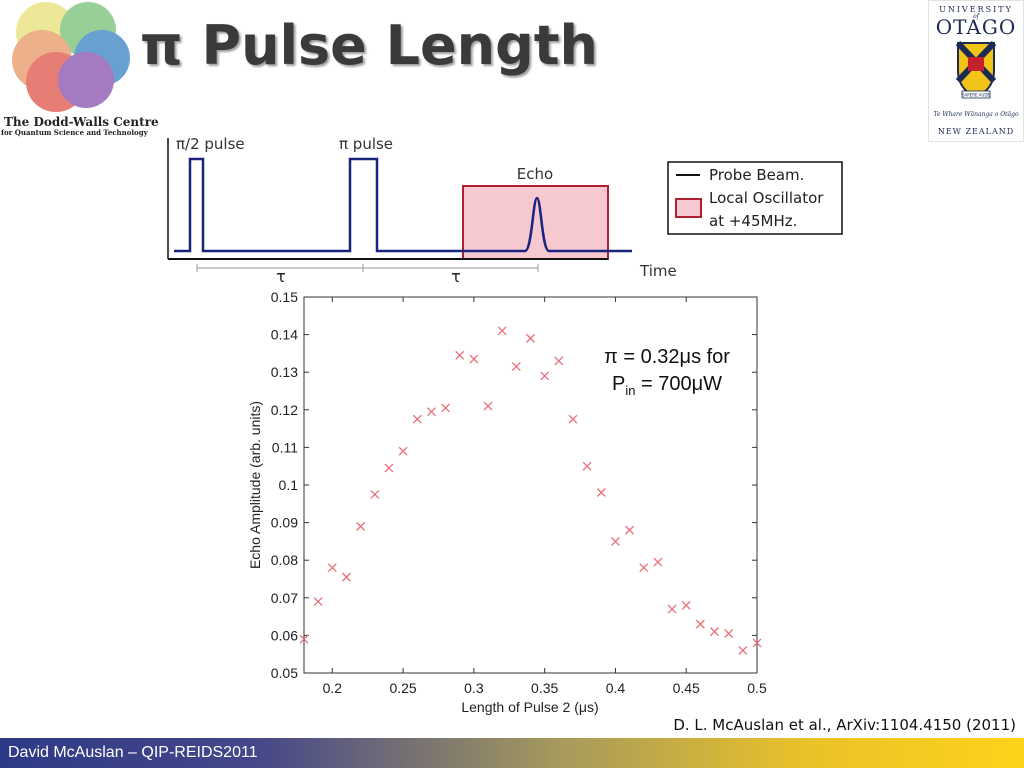 This screenshot has height=768, width=1024. I want to click on x-tick-label: 0.3, so click(474, 688).